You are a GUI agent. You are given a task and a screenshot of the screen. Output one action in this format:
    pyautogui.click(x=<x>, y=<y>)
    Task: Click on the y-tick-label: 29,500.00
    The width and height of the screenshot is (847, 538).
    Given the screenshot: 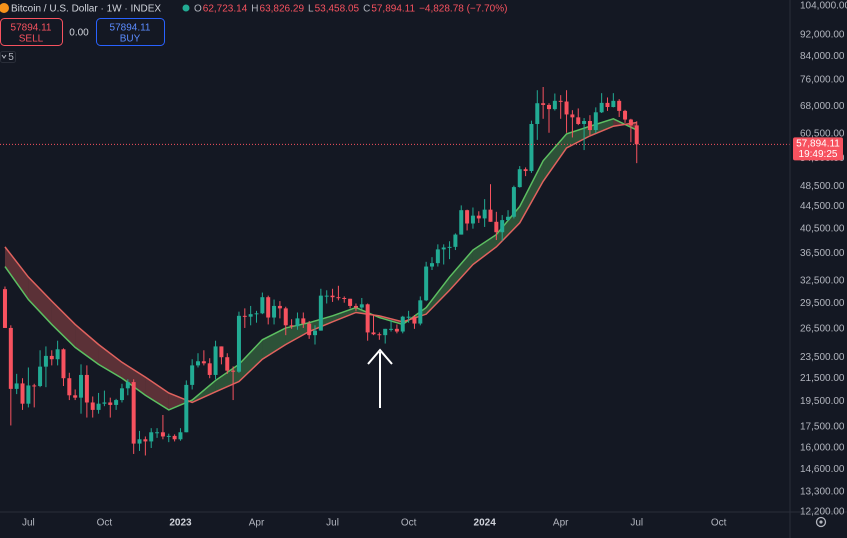 What is the action you would take?
    pyautogui.click(x=822, y=303)
    